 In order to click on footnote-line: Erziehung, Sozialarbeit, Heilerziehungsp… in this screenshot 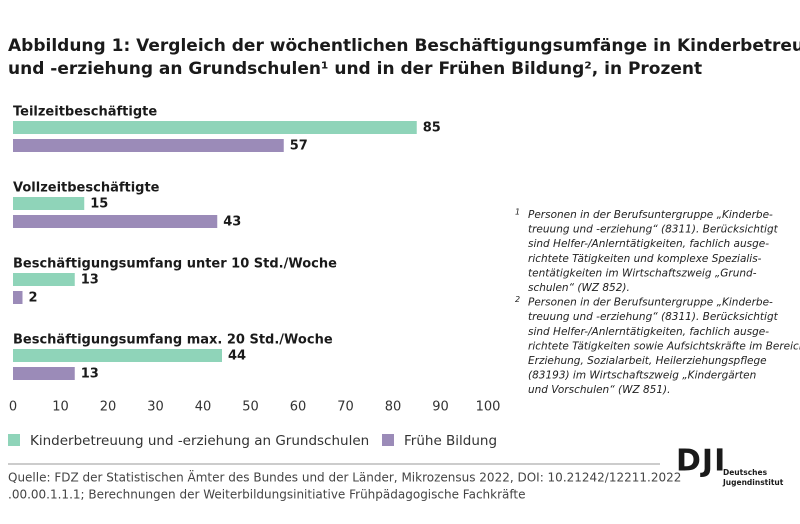, I will do `click(647, 361)`.